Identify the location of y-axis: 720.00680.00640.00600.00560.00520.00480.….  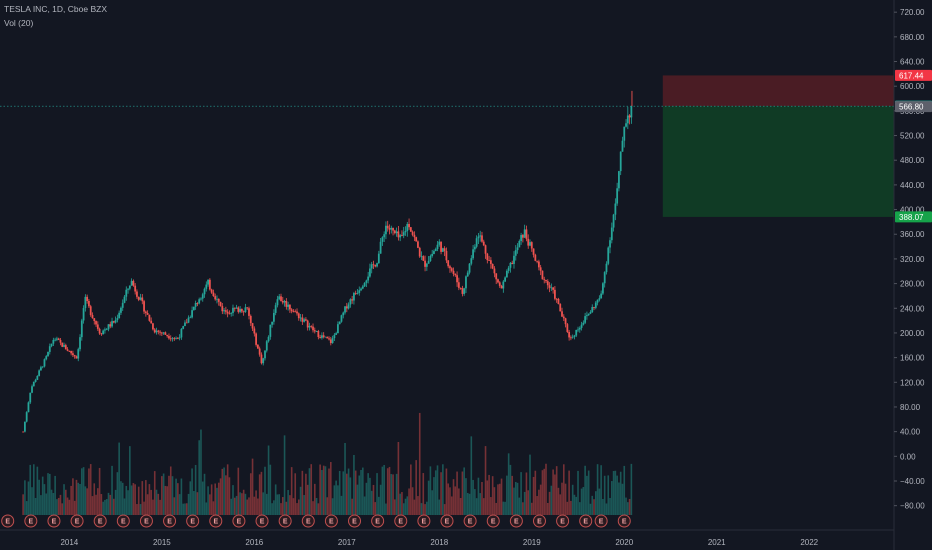
(909, 275).